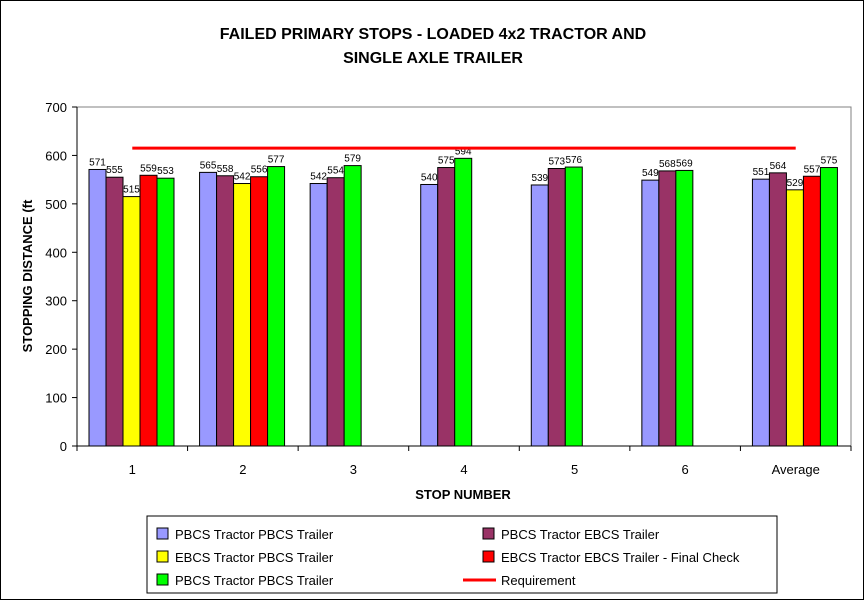 Image resolution: width=864 pixels, height=600 pixels. What do you see at coordinates (684, 163) in the screenshot?
I see `data-label: 569` at bounding box center [684, 163].